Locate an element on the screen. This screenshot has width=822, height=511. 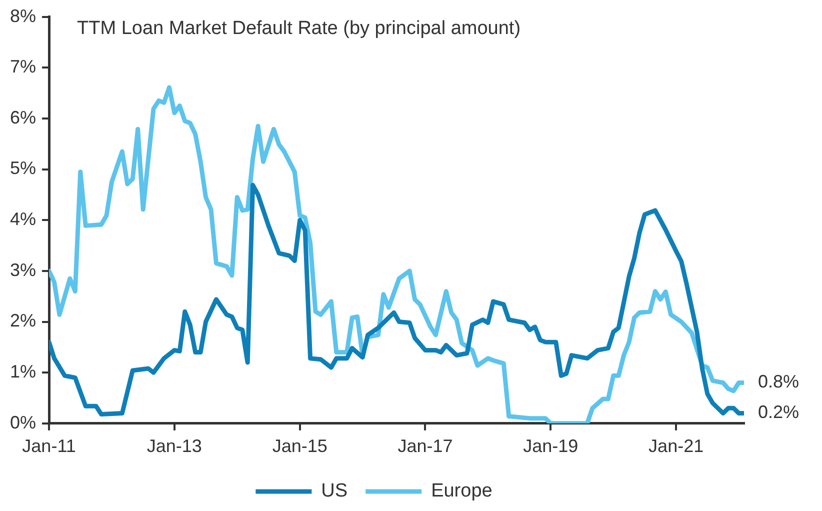
y-tick-label: 4% is located at coordinates (23, 219).